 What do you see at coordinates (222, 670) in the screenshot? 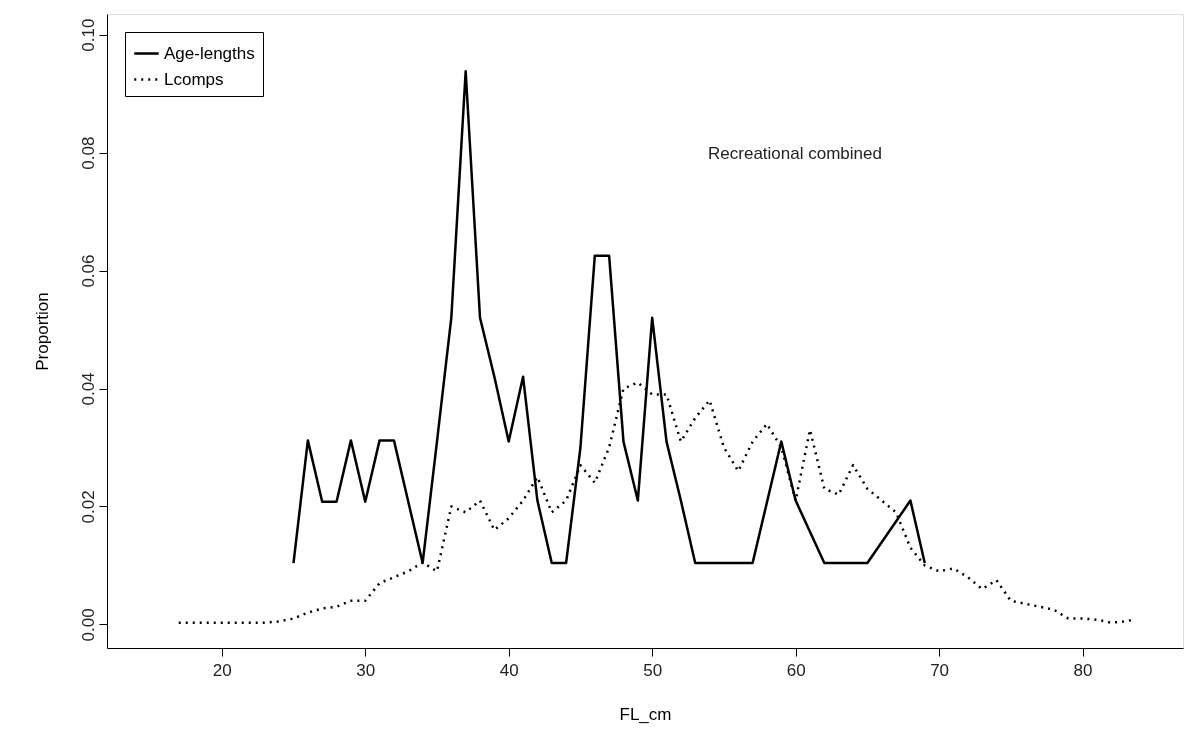
I see `x-tick-label: 20` at bounding box center [222, 670].